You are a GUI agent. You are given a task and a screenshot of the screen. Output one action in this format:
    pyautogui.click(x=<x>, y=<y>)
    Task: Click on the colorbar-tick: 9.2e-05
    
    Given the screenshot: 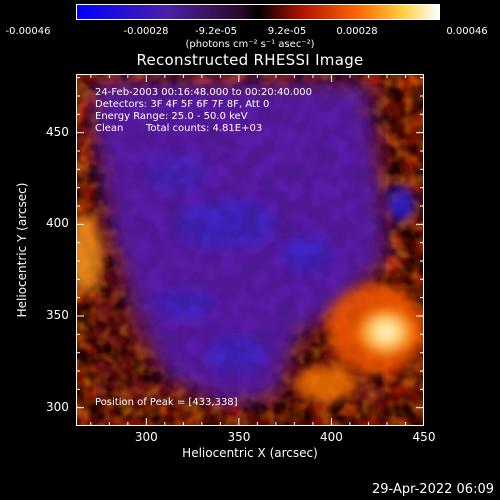 What is the action you would take?
    pyautogui.click(x=287, y=31)
    